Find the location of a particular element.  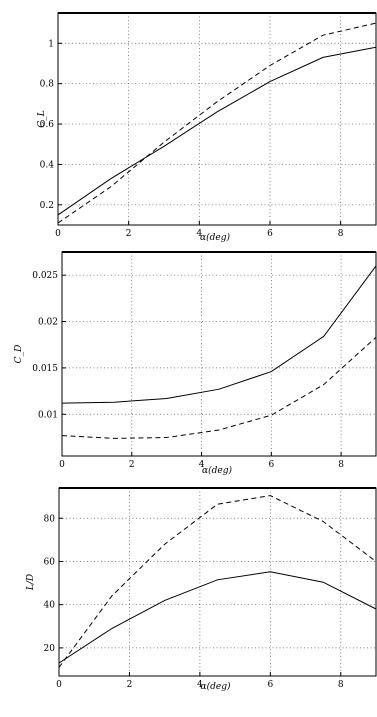

chart-ld-ytick-label: 80 is located at coordinates (50, 519).